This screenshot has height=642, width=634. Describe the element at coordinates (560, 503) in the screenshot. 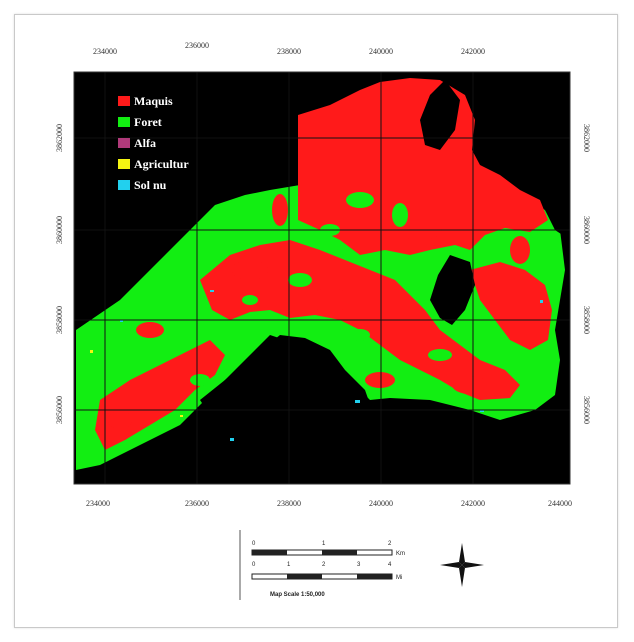

I see `bottom-axis-label: 244000` at that location.